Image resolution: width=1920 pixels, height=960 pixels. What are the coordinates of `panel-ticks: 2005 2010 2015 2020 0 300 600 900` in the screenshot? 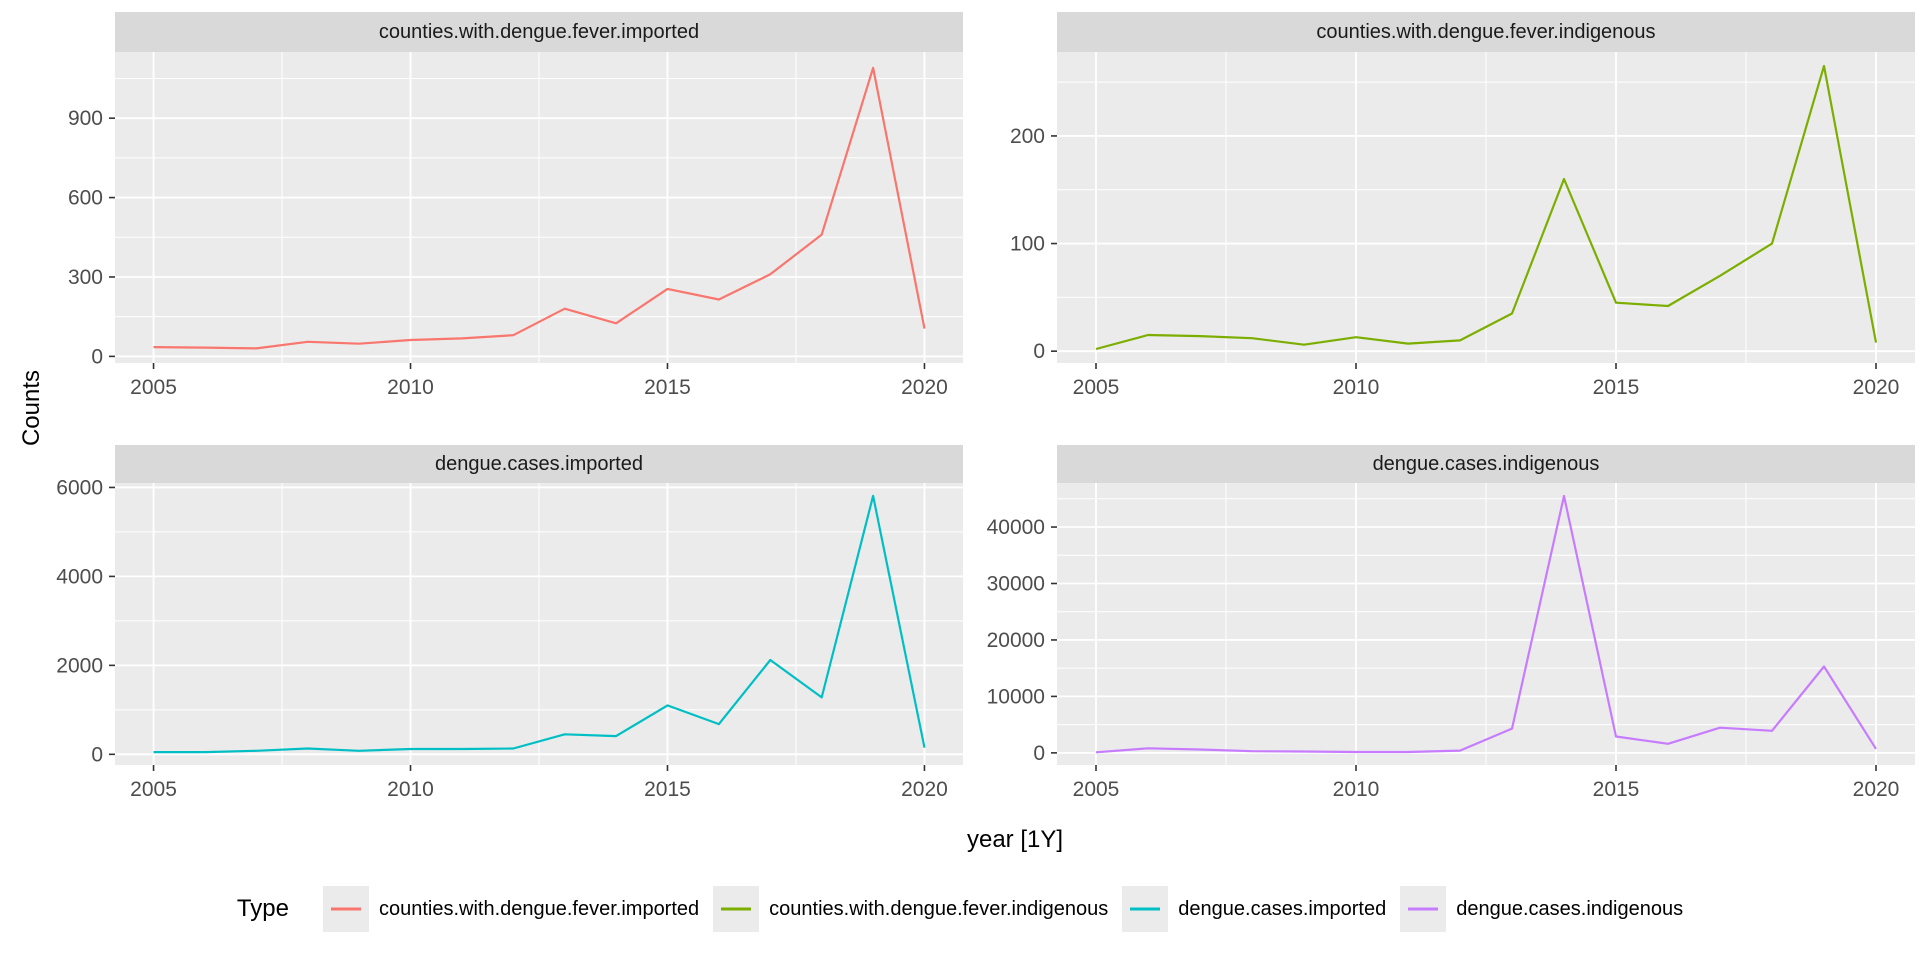 It's located at (508, 253).